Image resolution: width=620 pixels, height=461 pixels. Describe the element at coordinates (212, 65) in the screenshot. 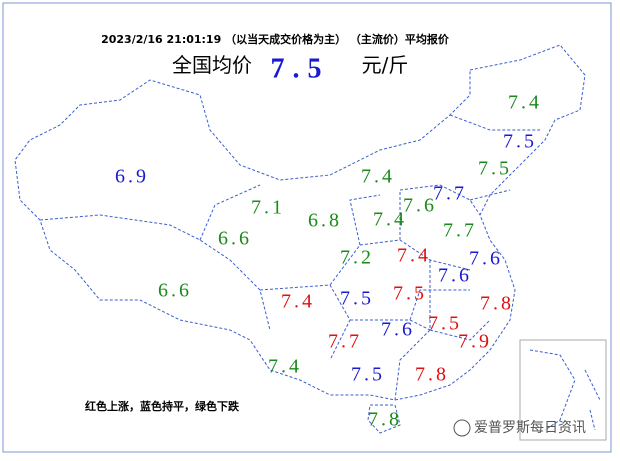

I see `national-label: 全国均价` at that location.